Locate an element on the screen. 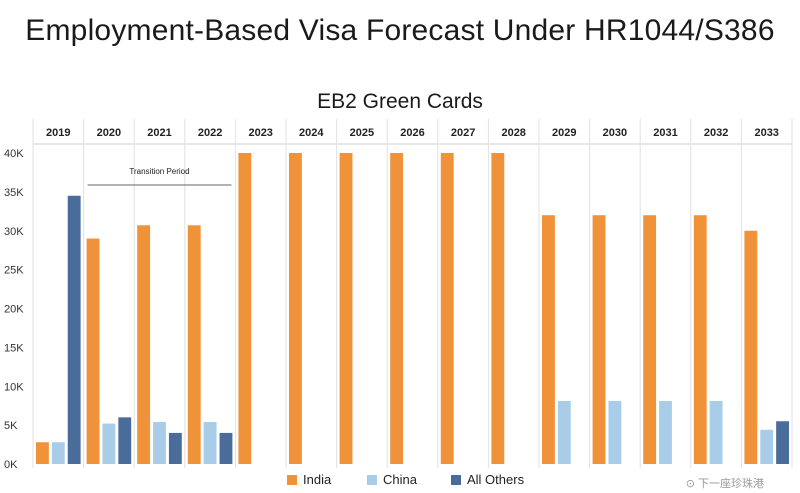  bar-china-2020 is located at coordinates (109, 443).